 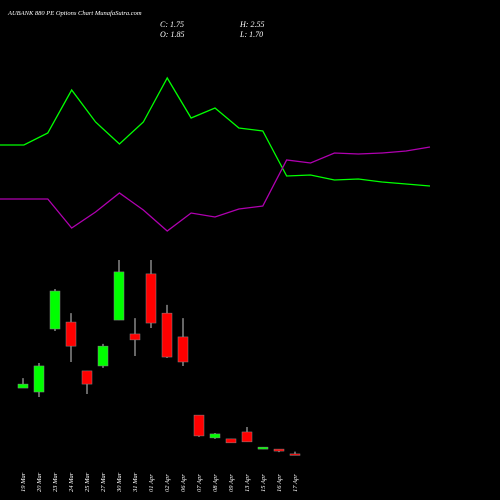 What do you see at coordinates (172, 24) in the screenshot?
I see `info-close: C: 1.75` at bounding box center [172, 24].